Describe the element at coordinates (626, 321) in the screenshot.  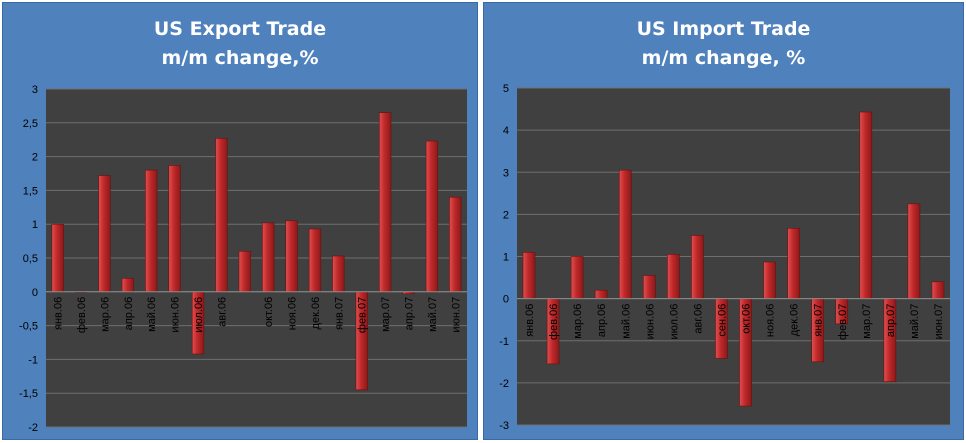
I see `import-x-tick-label: май.06` at that location.